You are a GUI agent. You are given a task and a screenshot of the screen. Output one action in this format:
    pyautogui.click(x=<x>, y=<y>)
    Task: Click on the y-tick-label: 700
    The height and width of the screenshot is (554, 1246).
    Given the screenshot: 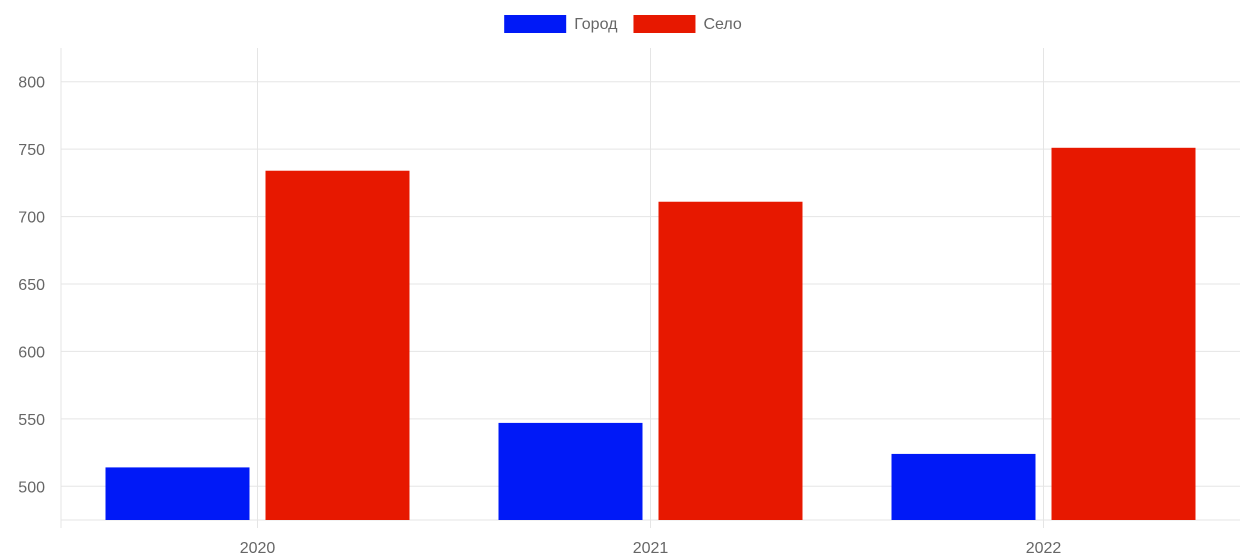 What is the action you would take?
    pyautogui.click(x=31, y=218)
    